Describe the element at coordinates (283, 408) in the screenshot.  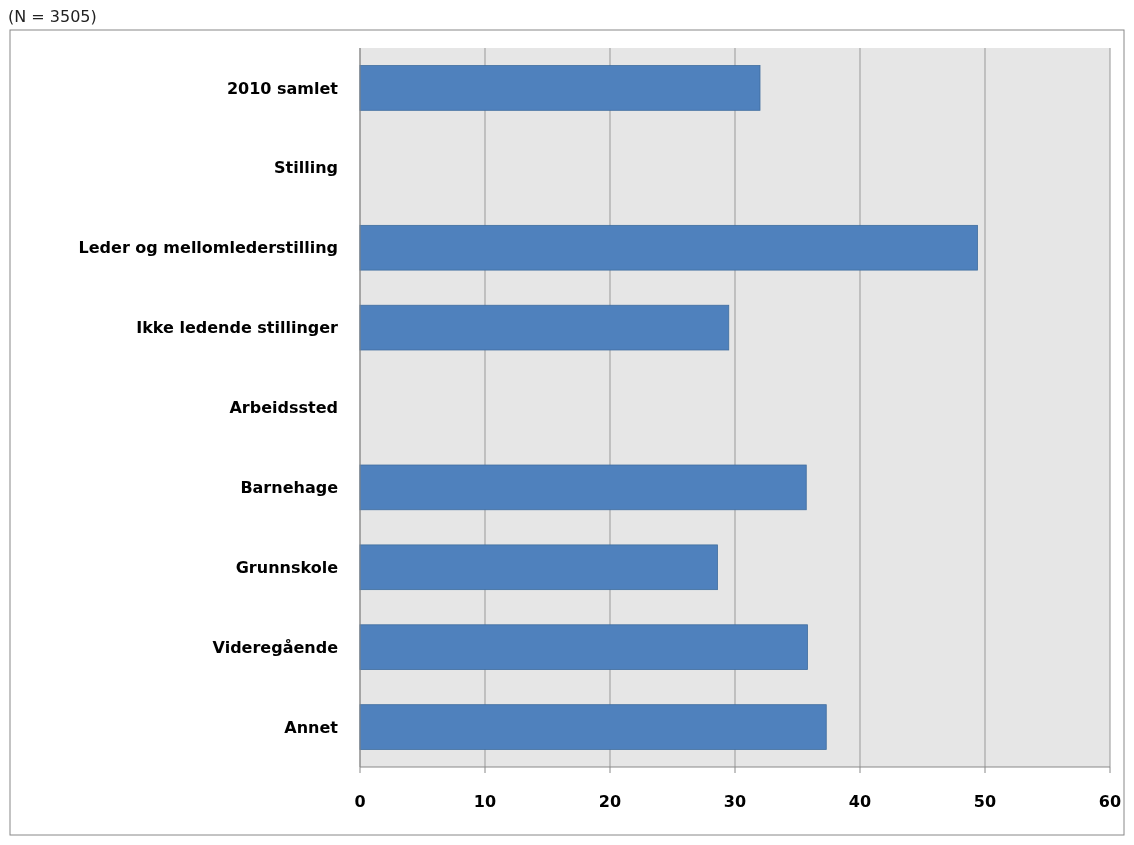
I see `y-tick-label: Arbeidssted` at that location.